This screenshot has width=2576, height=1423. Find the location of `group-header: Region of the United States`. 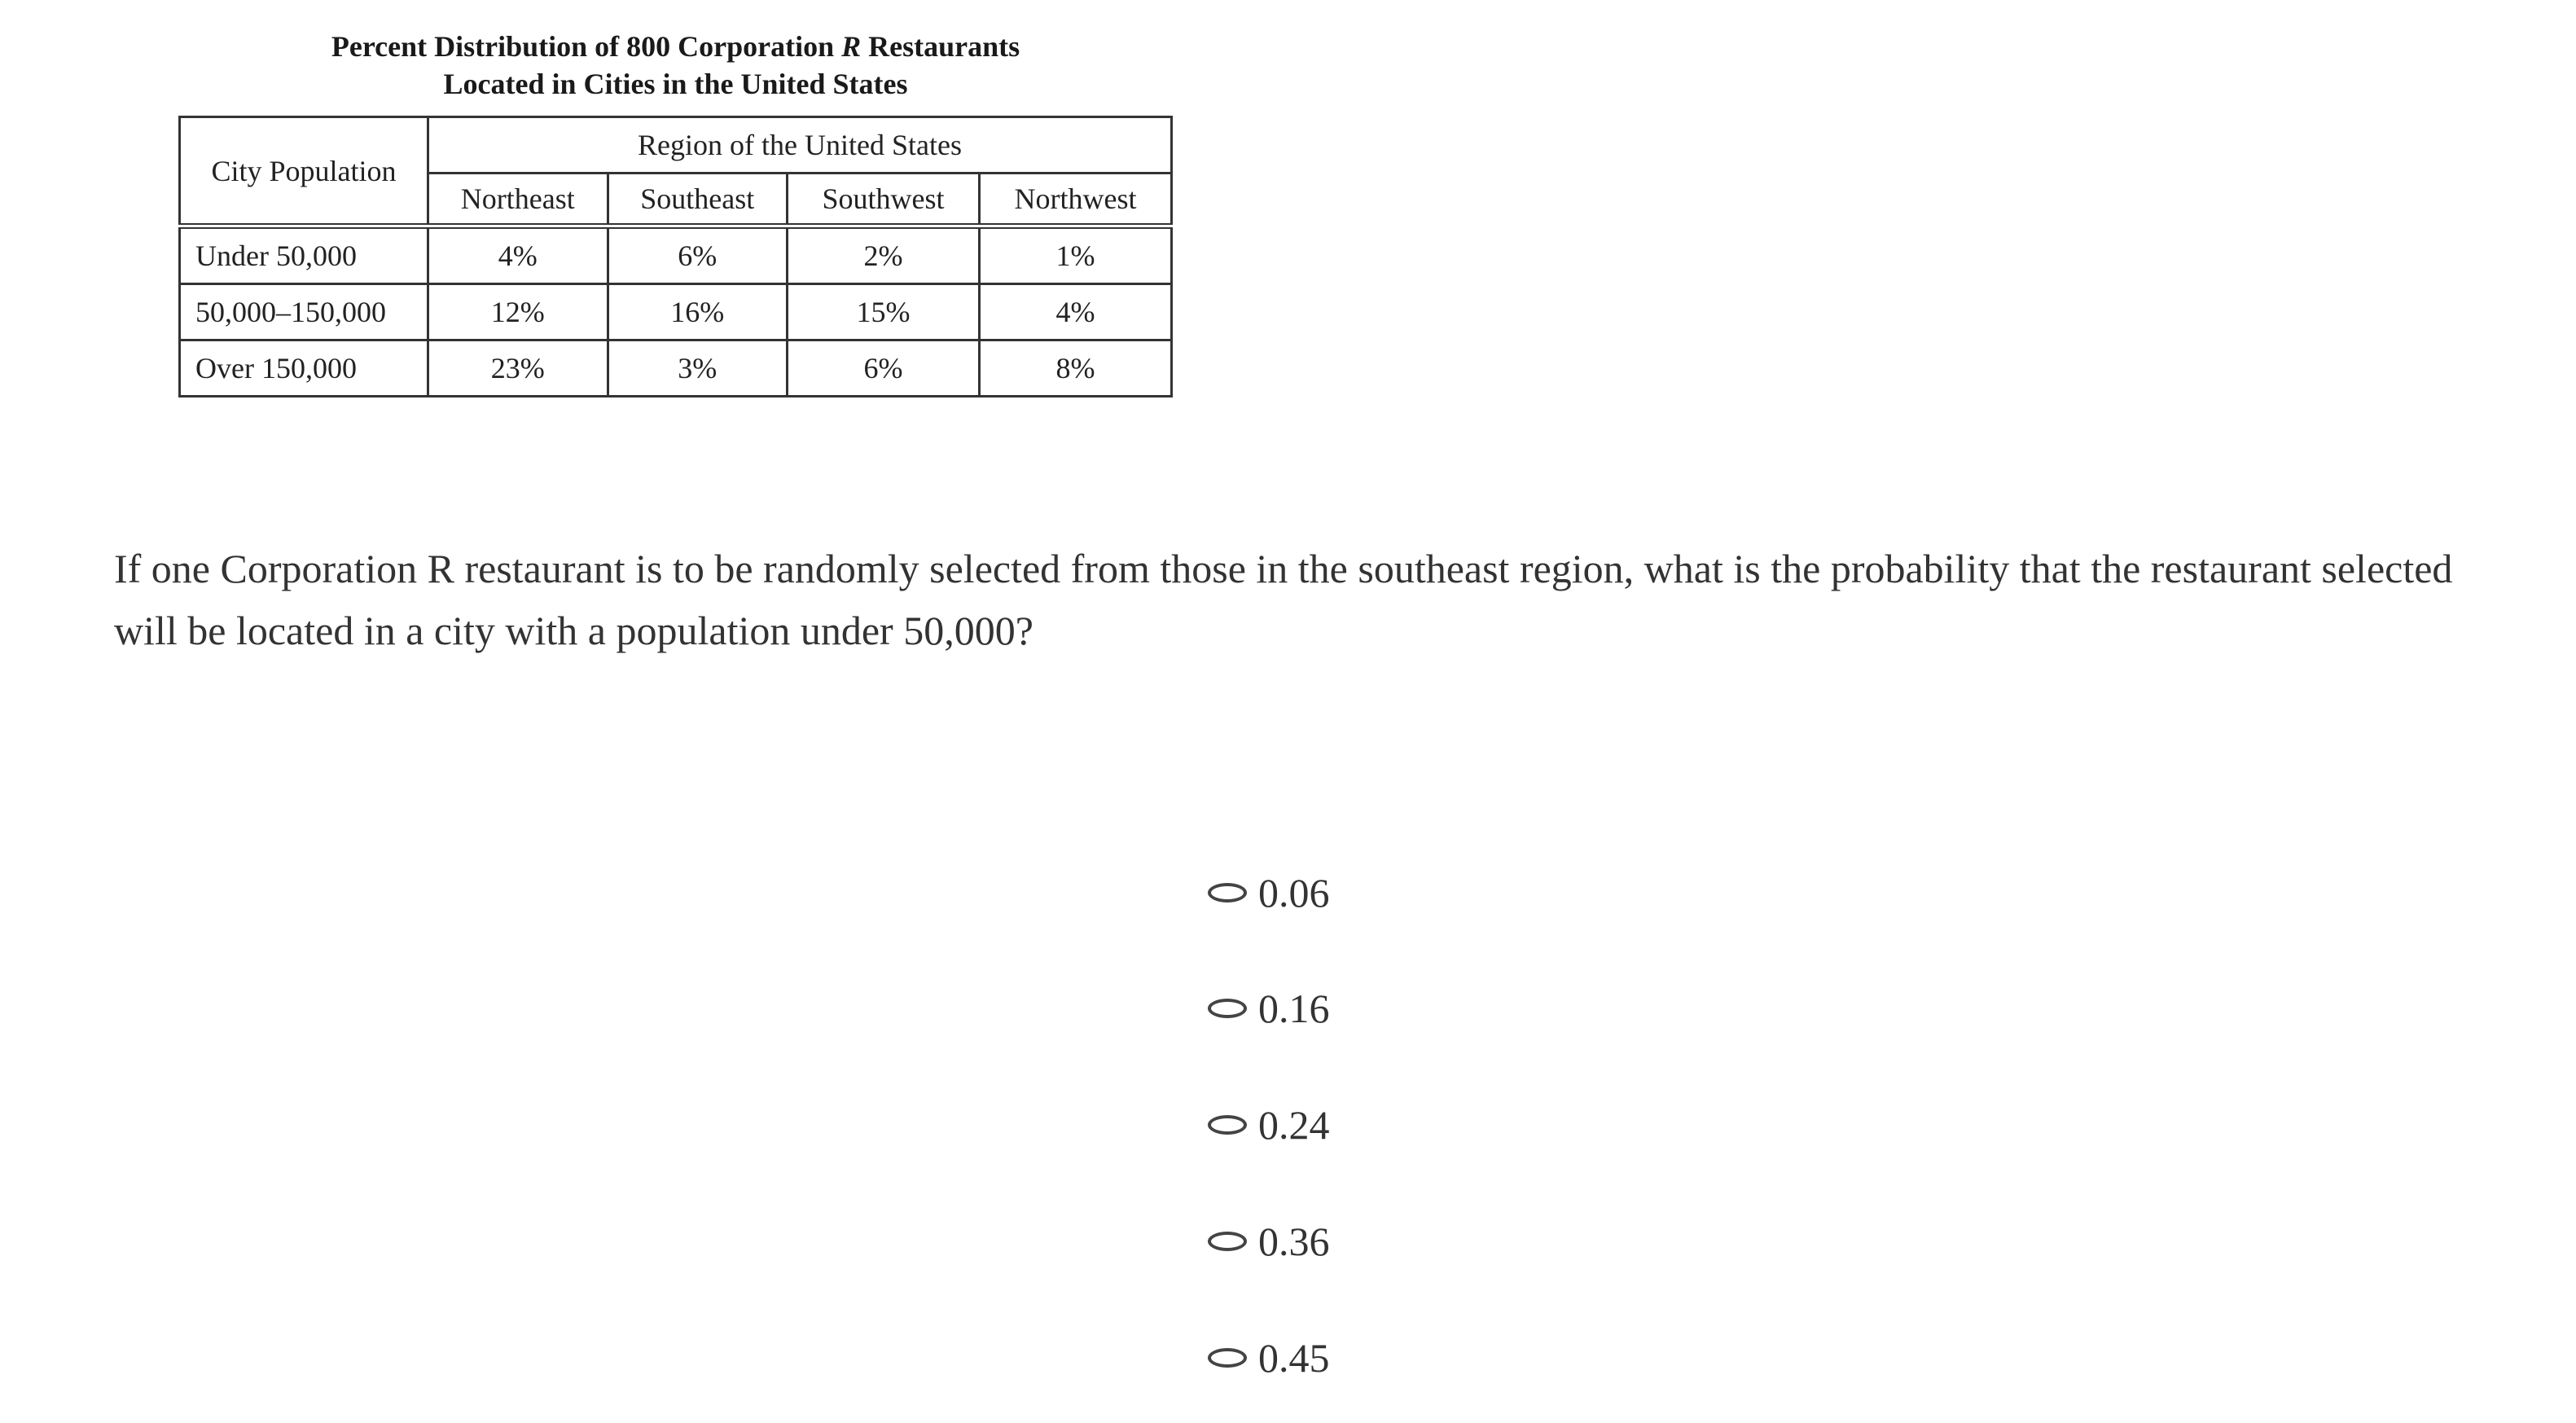

group-header: Region of the United States is located at coordinates (800, 145).